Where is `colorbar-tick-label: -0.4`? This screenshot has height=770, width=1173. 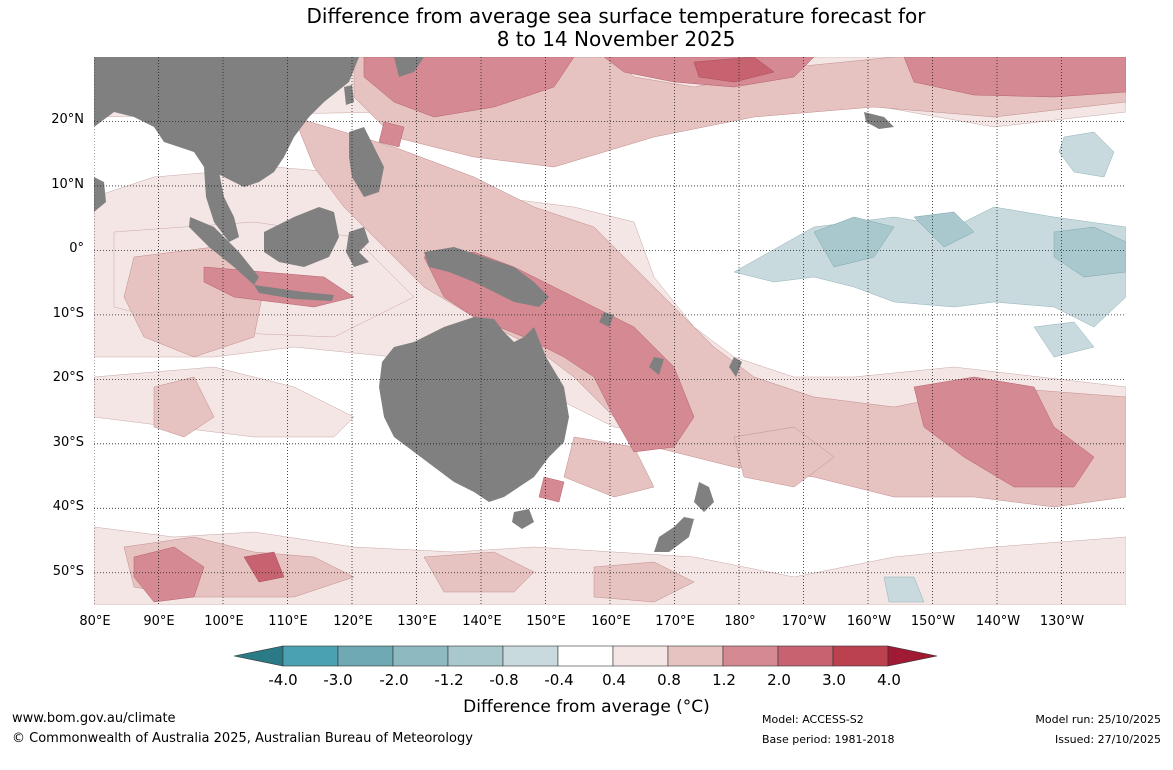
colorbar-tick-label: -0.4 is located at coordinates (559, 680).